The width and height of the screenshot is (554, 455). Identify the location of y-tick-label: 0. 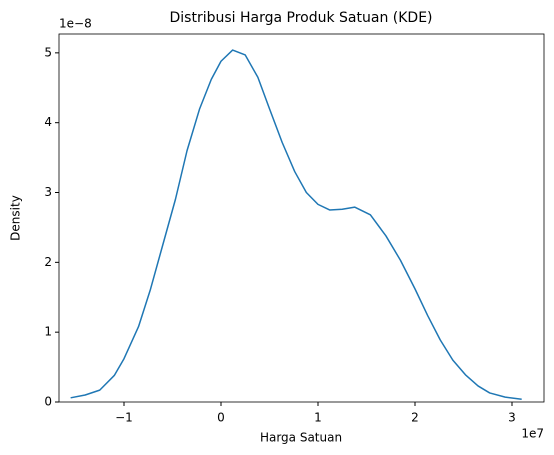
(48, 402).